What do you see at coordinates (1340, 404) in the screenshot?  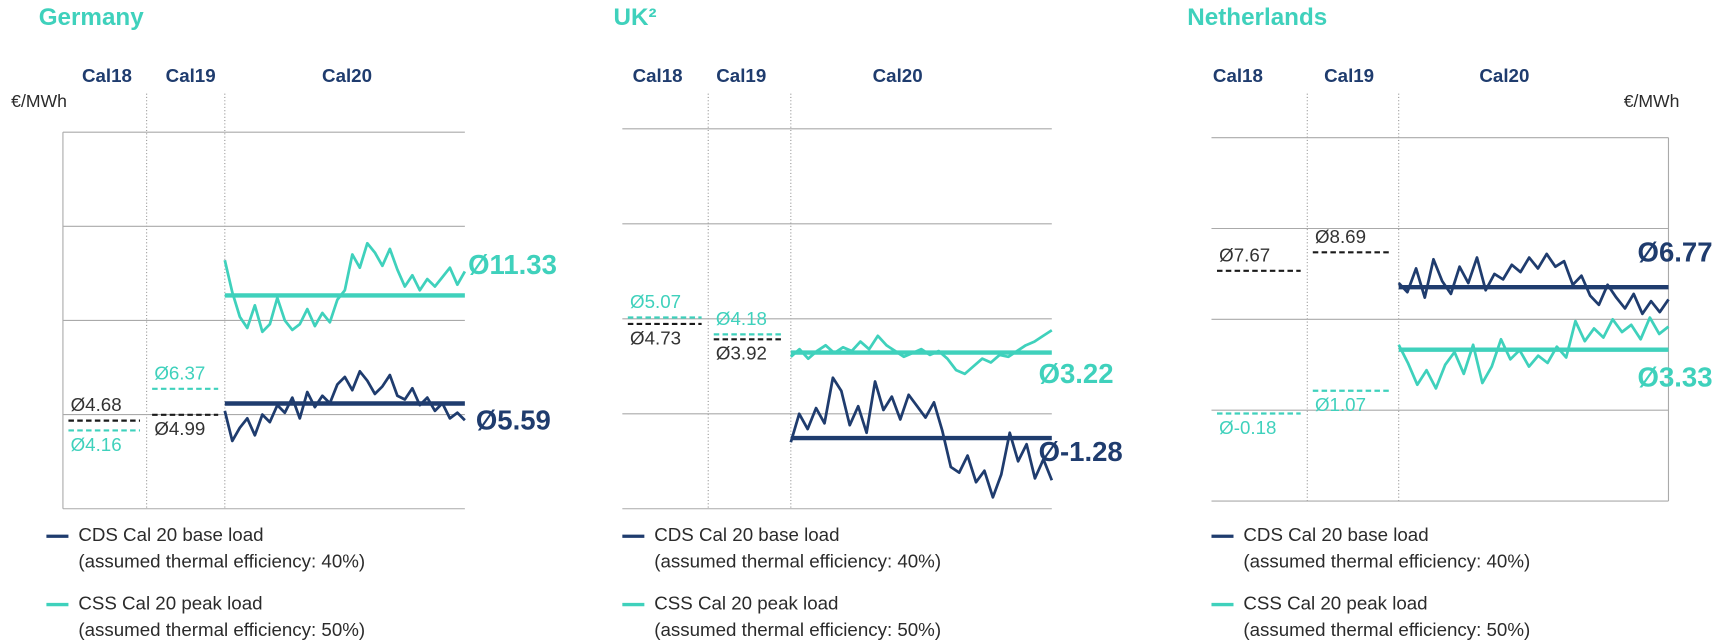 I see `average-label: Ø1.07` at bounding box center [1340, 404].